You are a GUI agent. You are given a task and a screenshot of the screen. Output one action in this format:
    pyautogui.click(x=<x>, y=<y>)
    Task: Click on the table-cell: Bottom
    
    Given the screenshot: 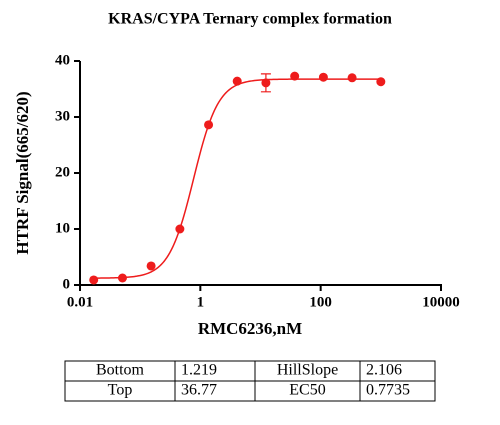 What is the action you would take?
    pyautogui.click(x=120, y=370)
    